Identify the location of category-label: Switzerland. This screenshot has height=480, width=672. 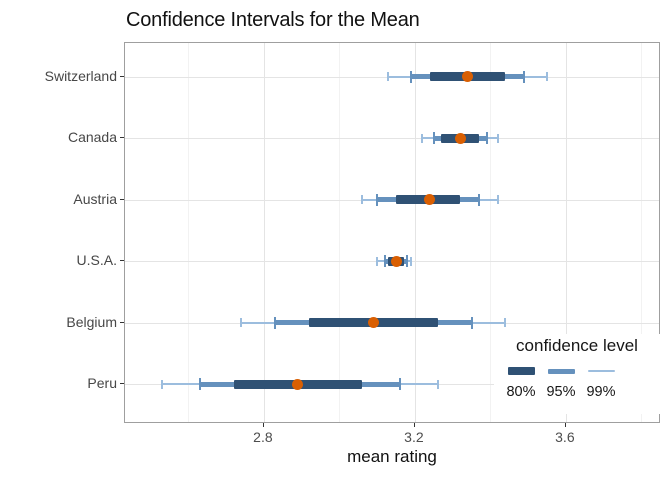
(80, 75).